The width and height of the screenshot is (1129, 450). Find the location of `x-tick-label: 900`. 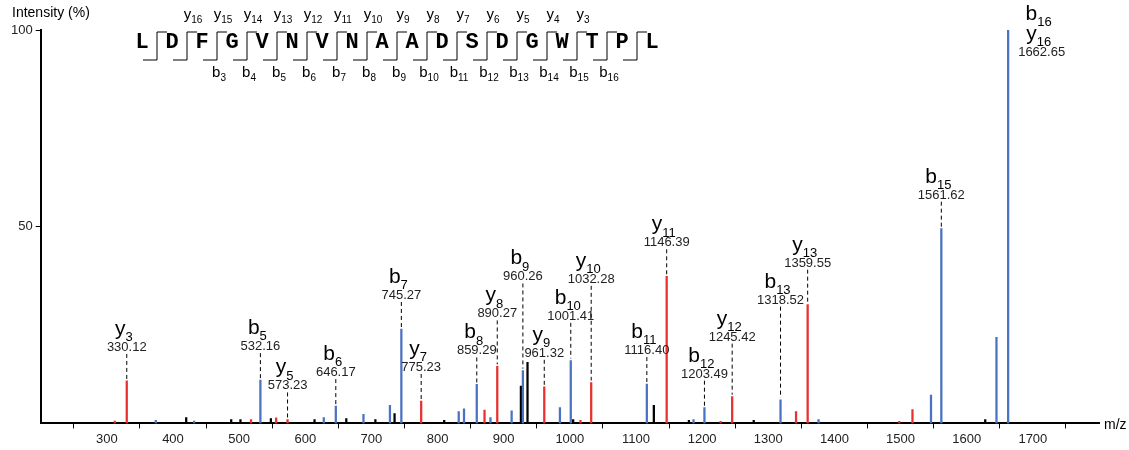

x-tick-label: 900 is located at coordinates (503, 438).